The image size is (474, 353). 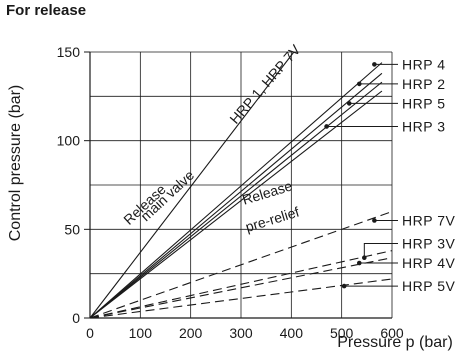 What do you see at coordinates (428, 220) in the screenshot?
I see `callout-label: HRP 7V` at bounding box center [428, 220].